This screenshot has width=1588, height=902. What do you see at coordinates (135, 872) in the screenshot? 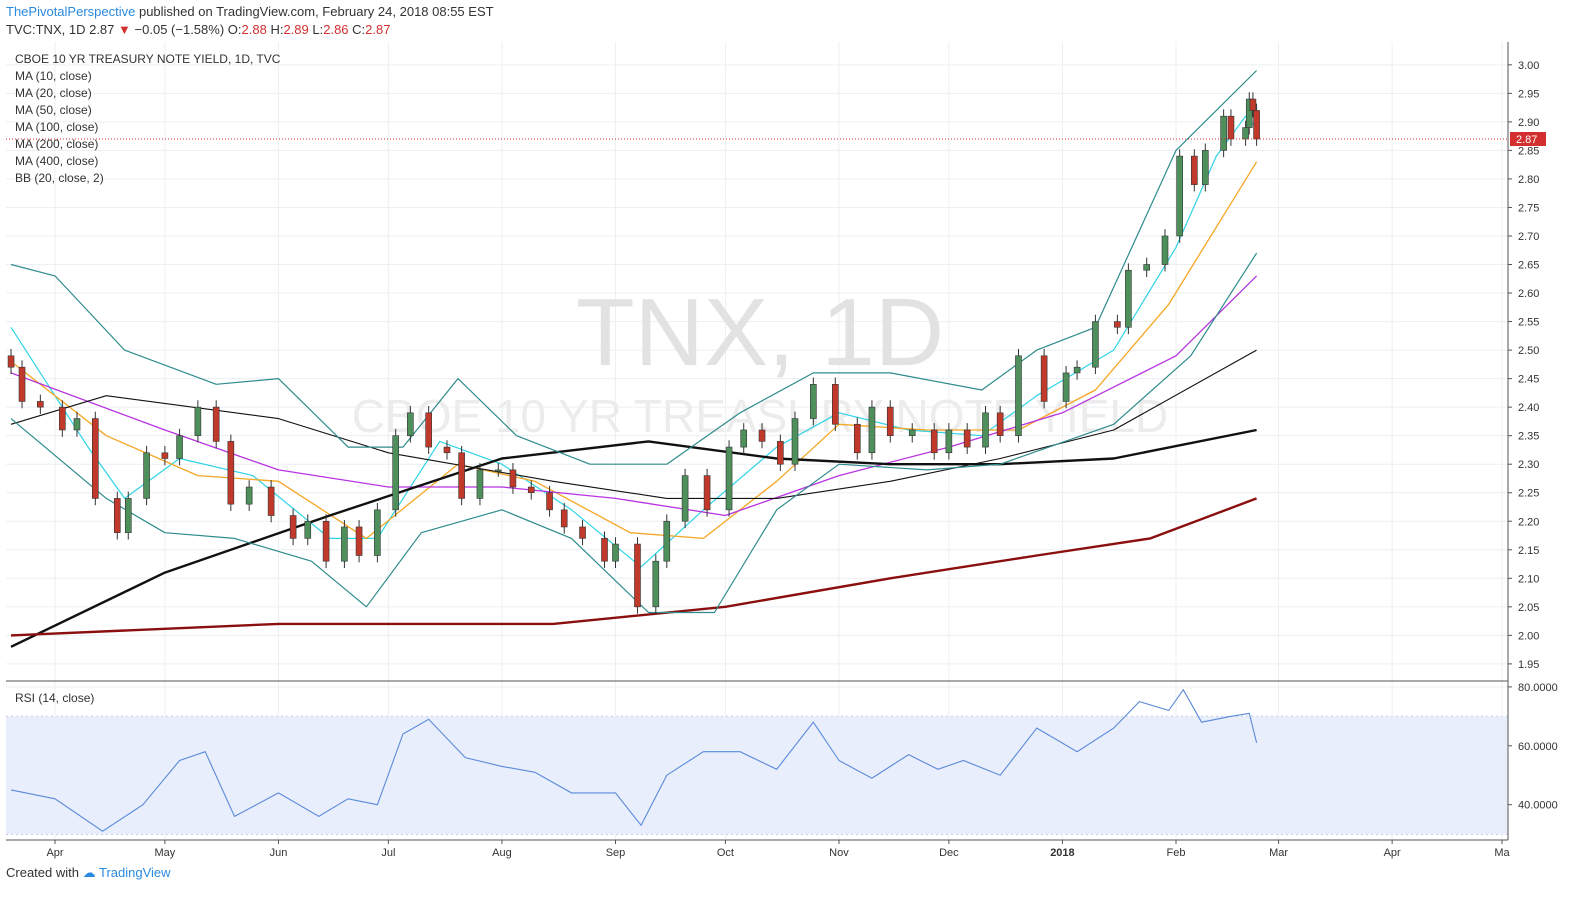
I see `tradingview-link: TradingView` at bounding box center [135, 872].